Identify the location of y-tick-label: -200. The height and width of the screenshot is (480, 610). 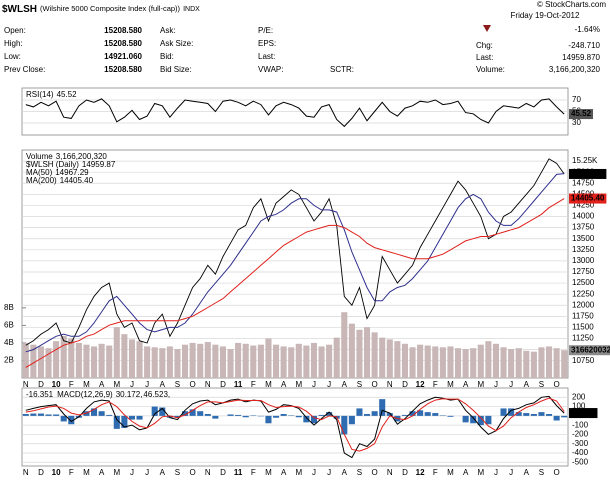
(580, 434).